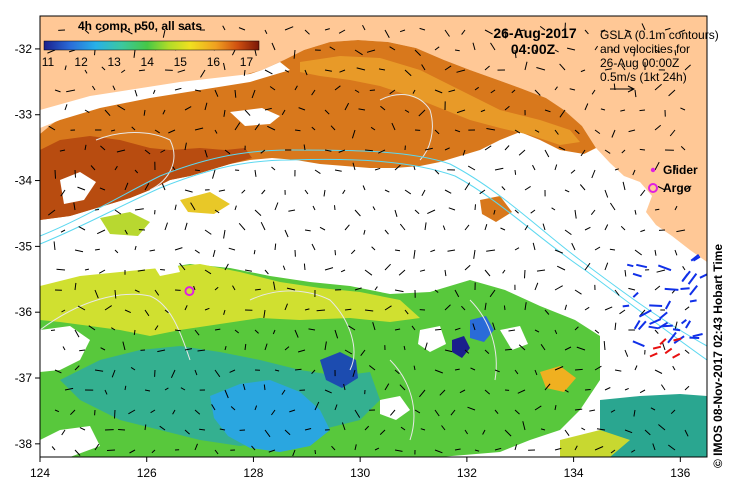 The height and width of the screenshot is (496, 749). Describe the element at coordinates (24, 378) in the screenshot. I see `y-tick-label: -37` at that location.